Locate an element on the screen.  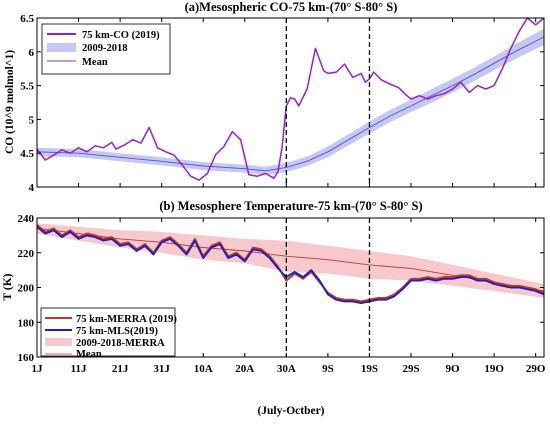
legend-band-label: 2009-2018 is located at coordinates (105, 48).